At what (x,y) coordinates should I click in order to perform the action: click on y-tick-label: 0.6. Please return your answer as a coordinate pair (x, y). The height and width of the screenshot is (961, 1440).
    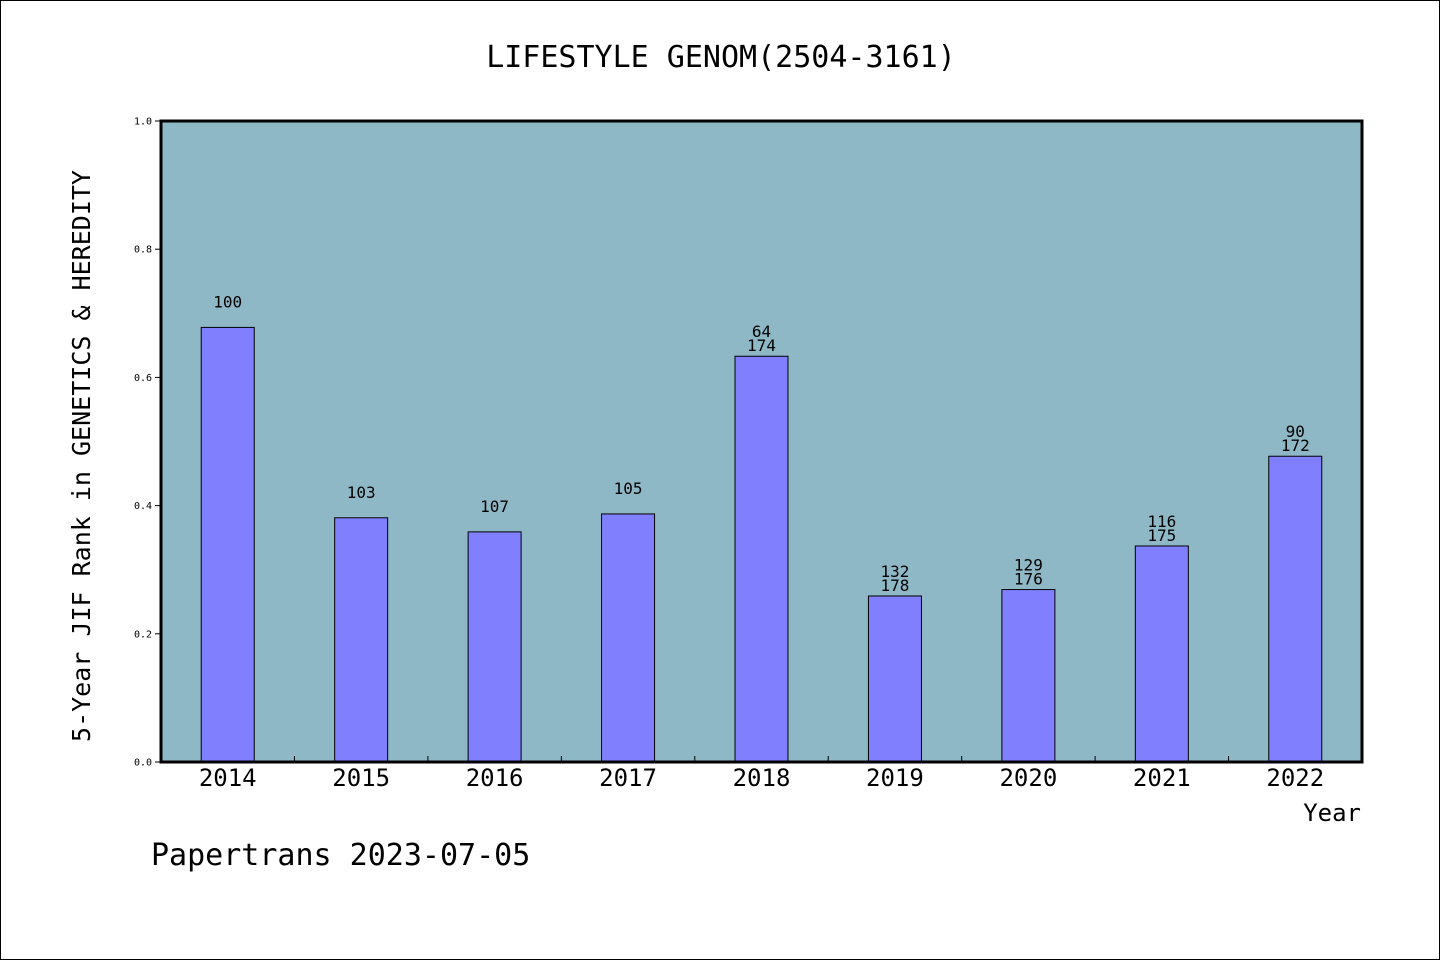
    Looking at the image, I should click on (143, 378).